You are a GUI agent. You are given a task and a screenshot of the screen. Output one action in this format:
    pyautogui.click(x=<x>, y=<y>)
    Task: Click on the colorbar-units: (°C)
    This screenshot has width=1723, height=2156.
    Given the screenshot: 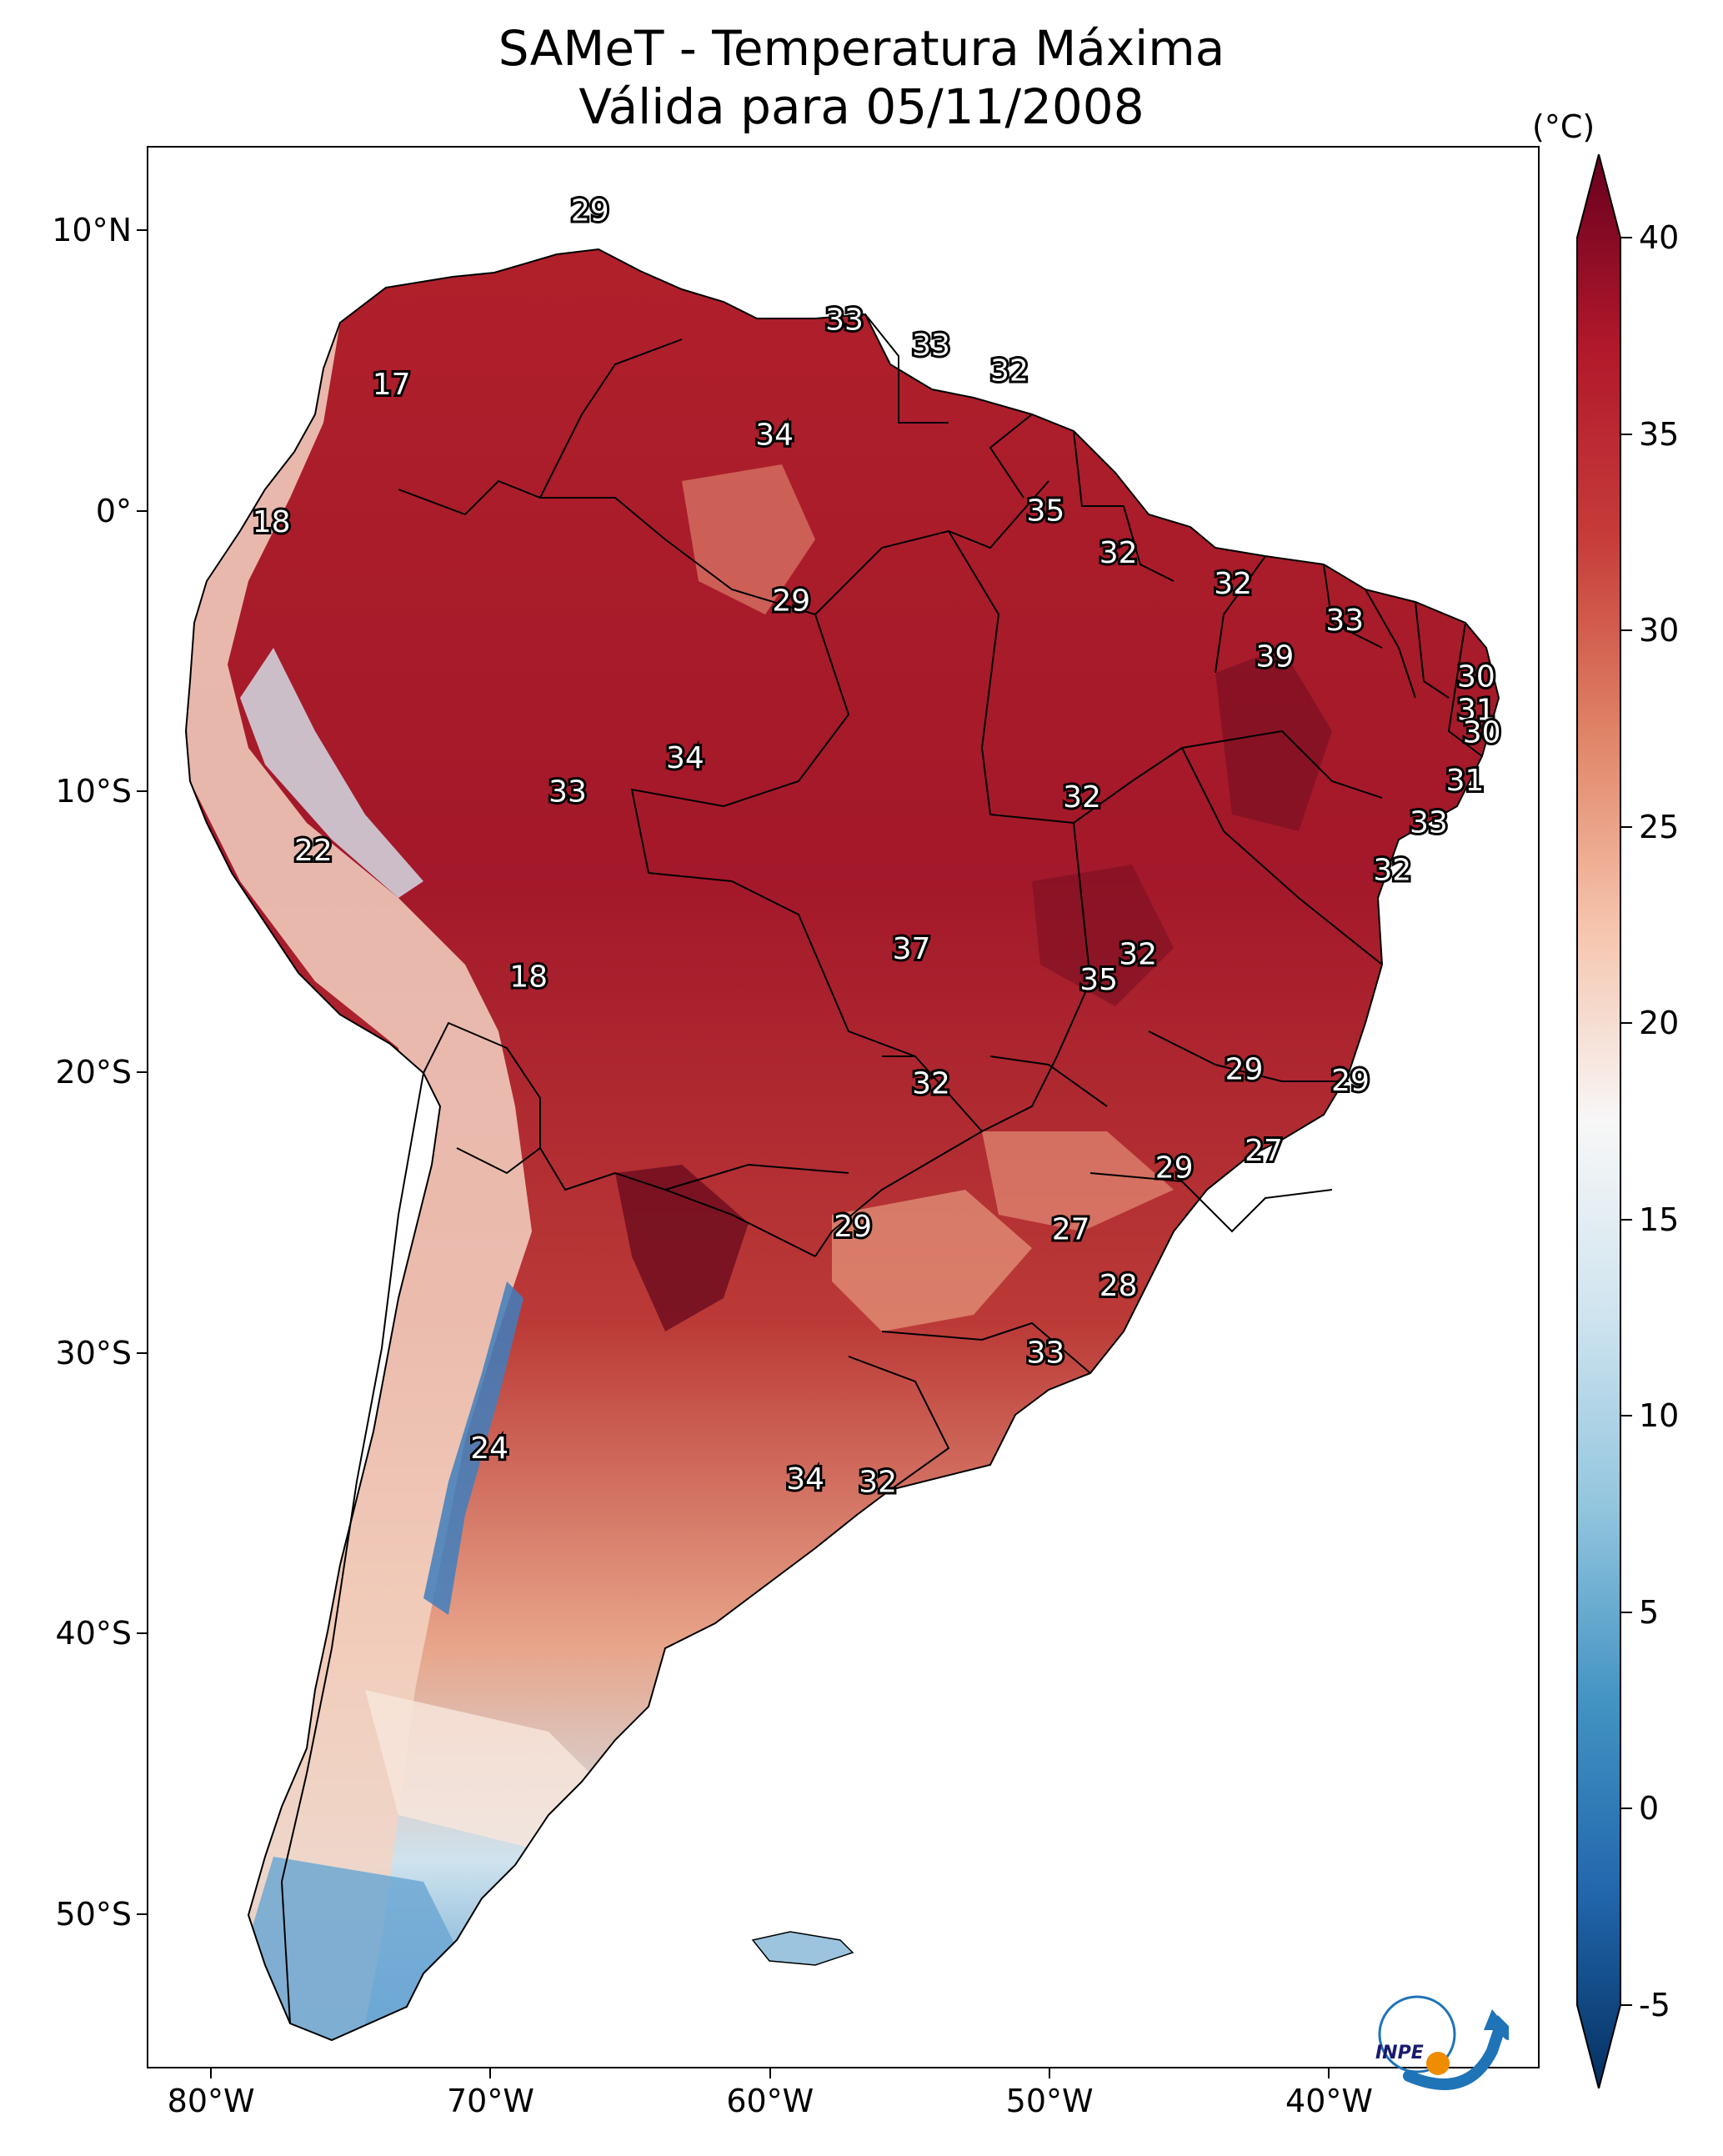 What is the action you would take?
    pyautogui.click(x=1563, y=126)
    